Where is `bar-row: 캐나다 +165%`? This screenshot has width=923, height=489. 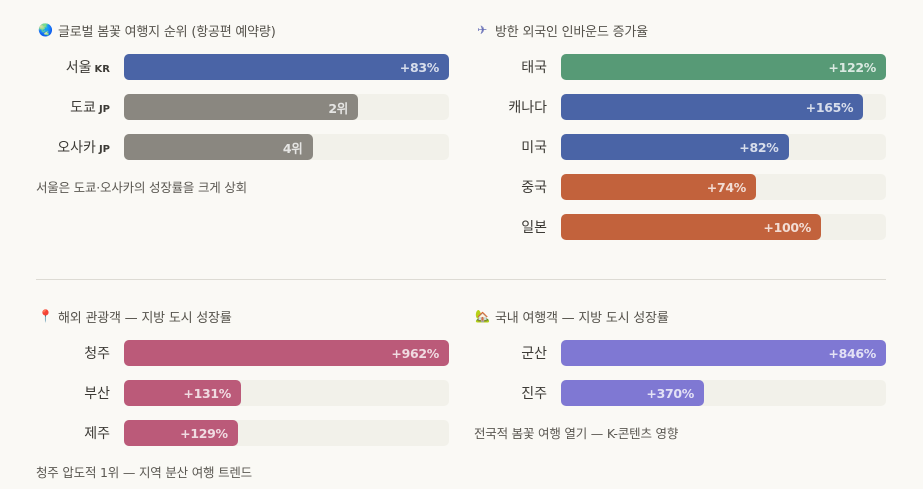 bar-row: 캐나다 +165% is located at coordinates (680, 107).